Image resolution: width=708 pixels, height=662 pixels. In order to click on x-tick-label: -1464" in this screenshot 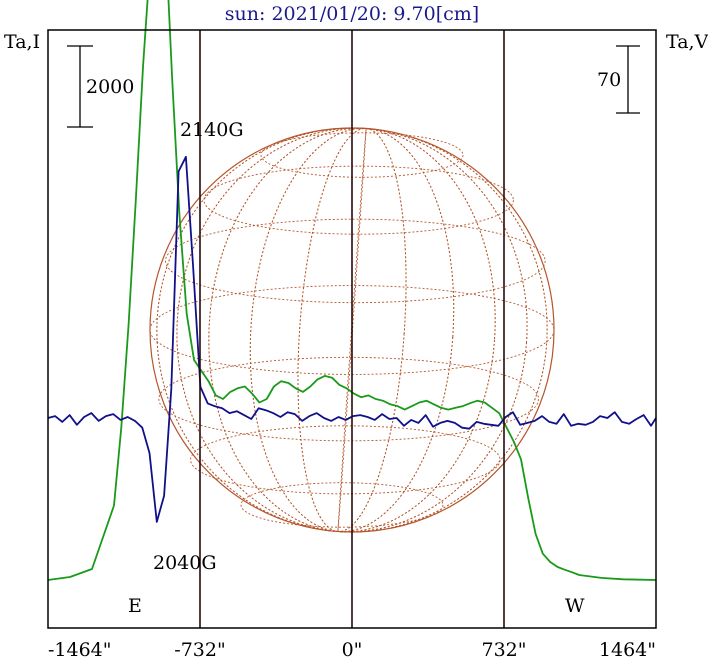, I will do `click(80, 650)`.